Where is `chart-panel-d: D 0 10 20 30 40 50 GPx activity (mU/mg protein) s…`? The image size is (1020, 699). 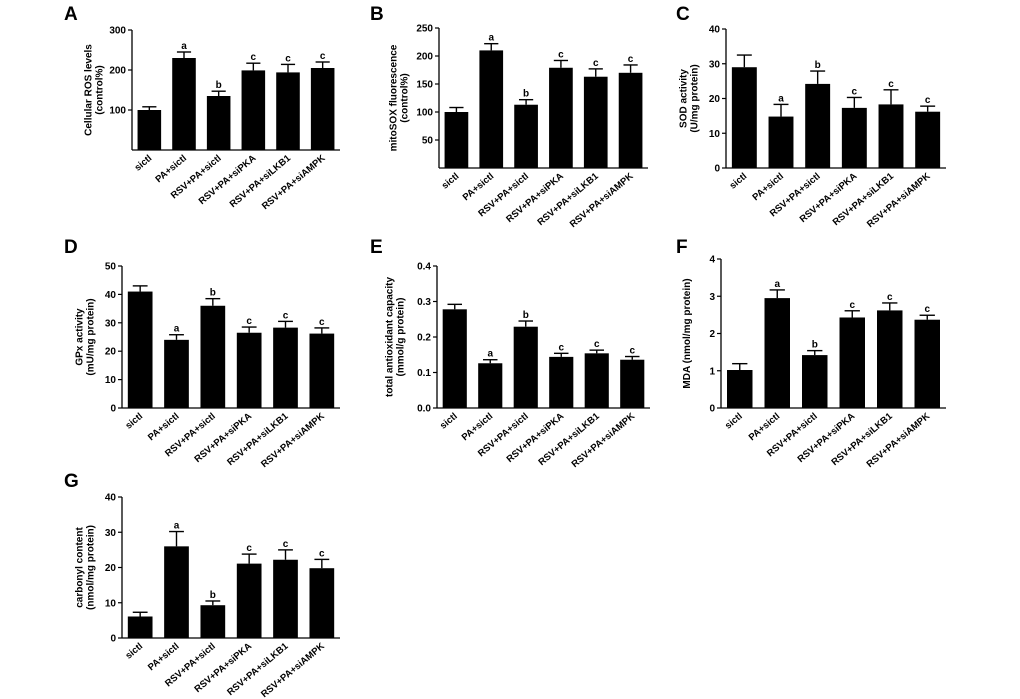
chart-panel-d: D 0 10 20 30 40 50 GPx activity (mU/mg protein) s… is located at coordinates (202, 353).